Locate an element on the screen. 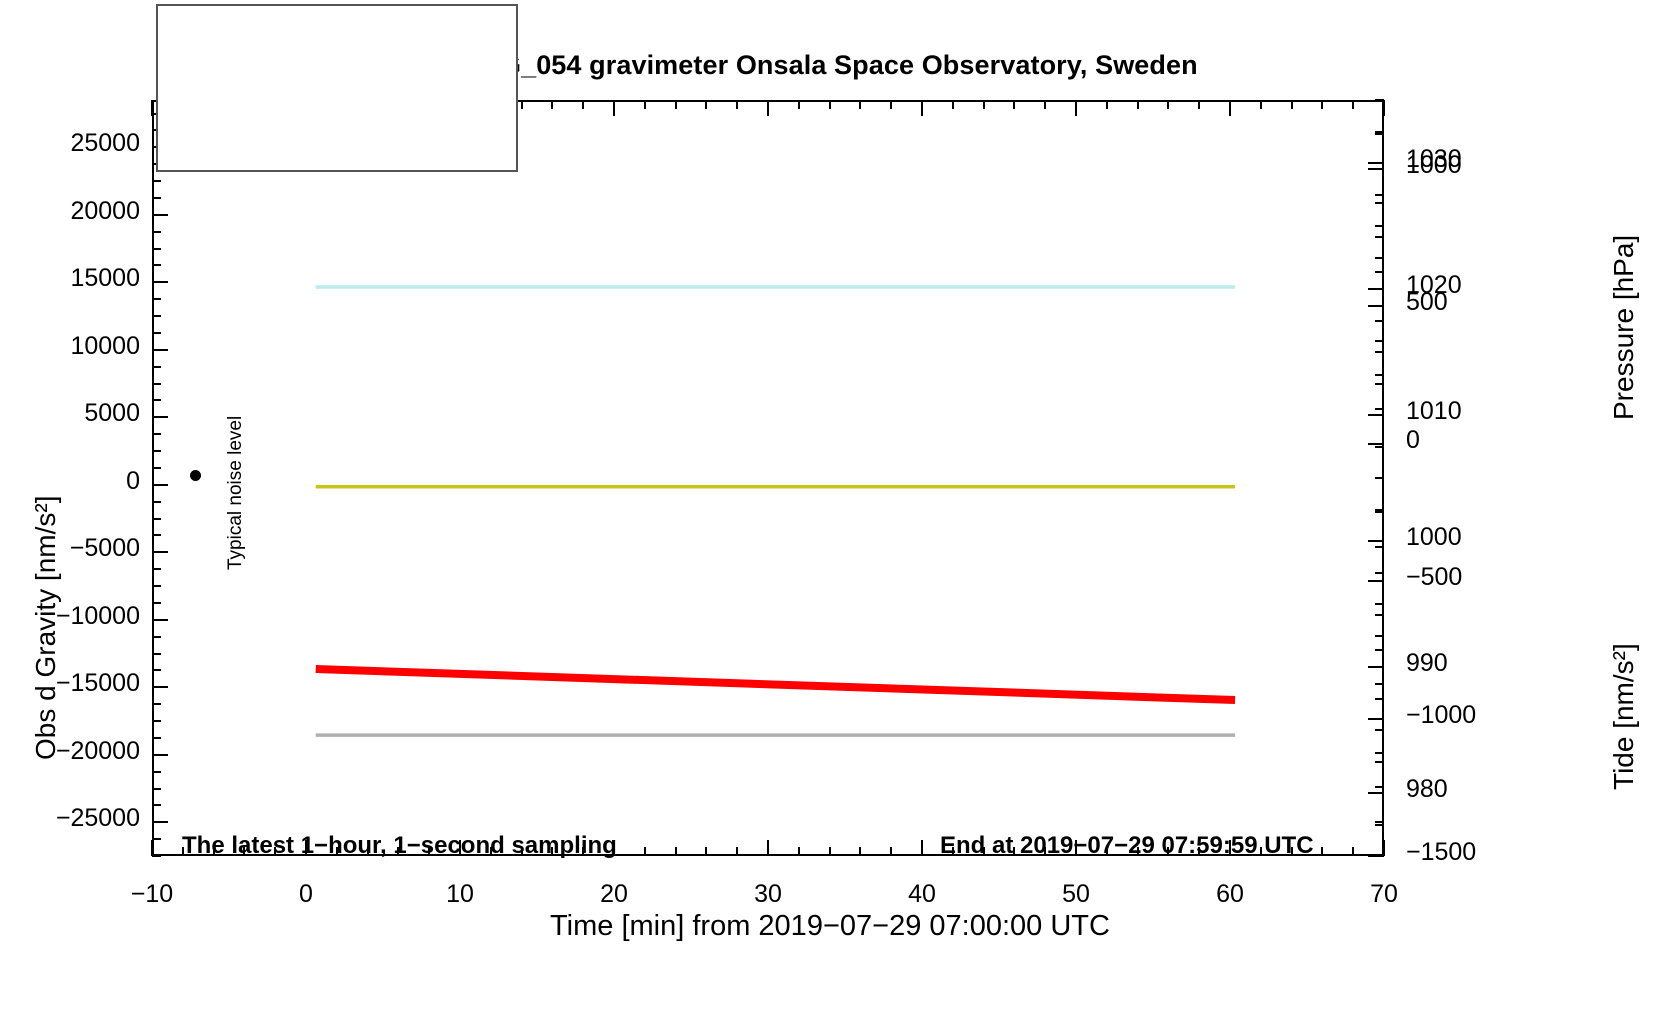 The image size is (1660, 1020). y-left-tick-label: 15000 is located at coordinates (105, 278).